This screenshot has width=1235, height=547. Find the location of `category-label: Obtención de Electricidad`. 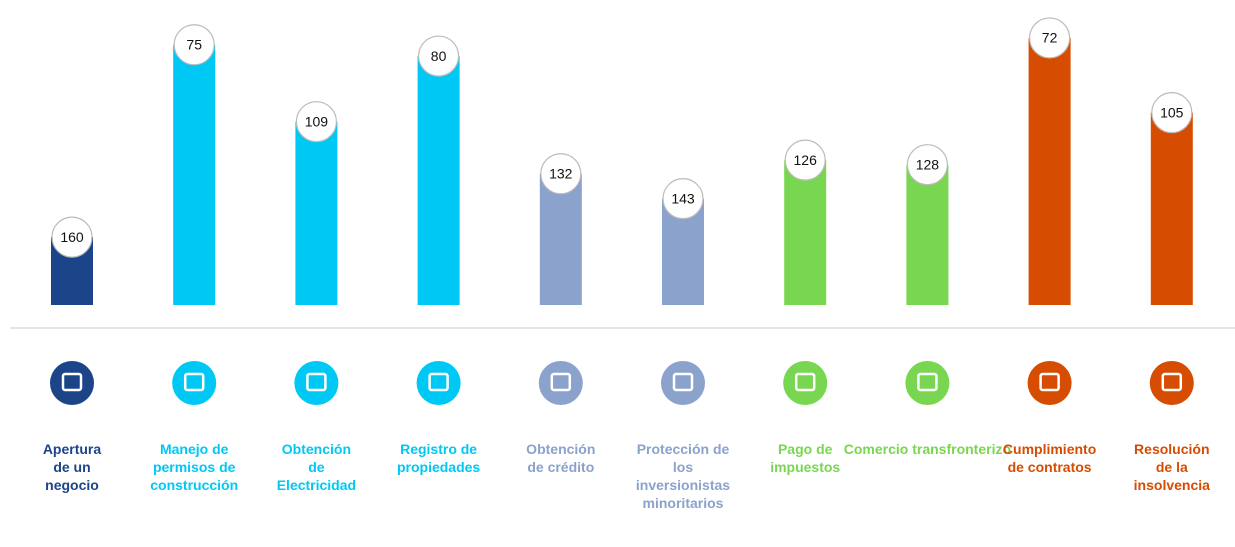

category-label: Obtención de Electricidad is located at coordinates (316, 467).